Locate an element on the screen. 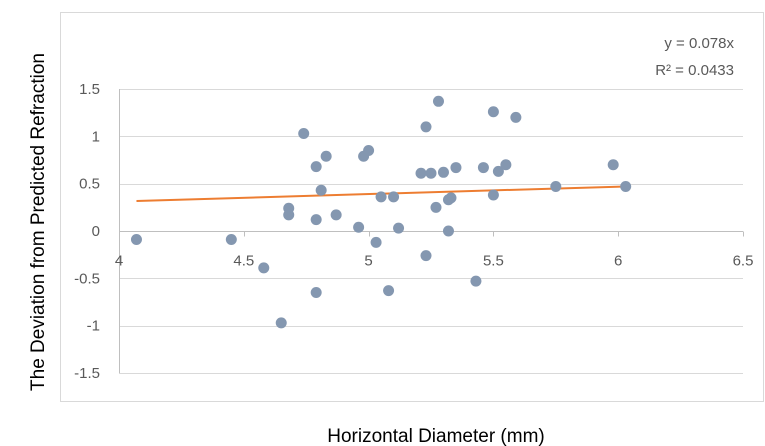 The width and height of the screenshot is (765, 446). y-tick-label: 0 is located at coordinates (96, 231).